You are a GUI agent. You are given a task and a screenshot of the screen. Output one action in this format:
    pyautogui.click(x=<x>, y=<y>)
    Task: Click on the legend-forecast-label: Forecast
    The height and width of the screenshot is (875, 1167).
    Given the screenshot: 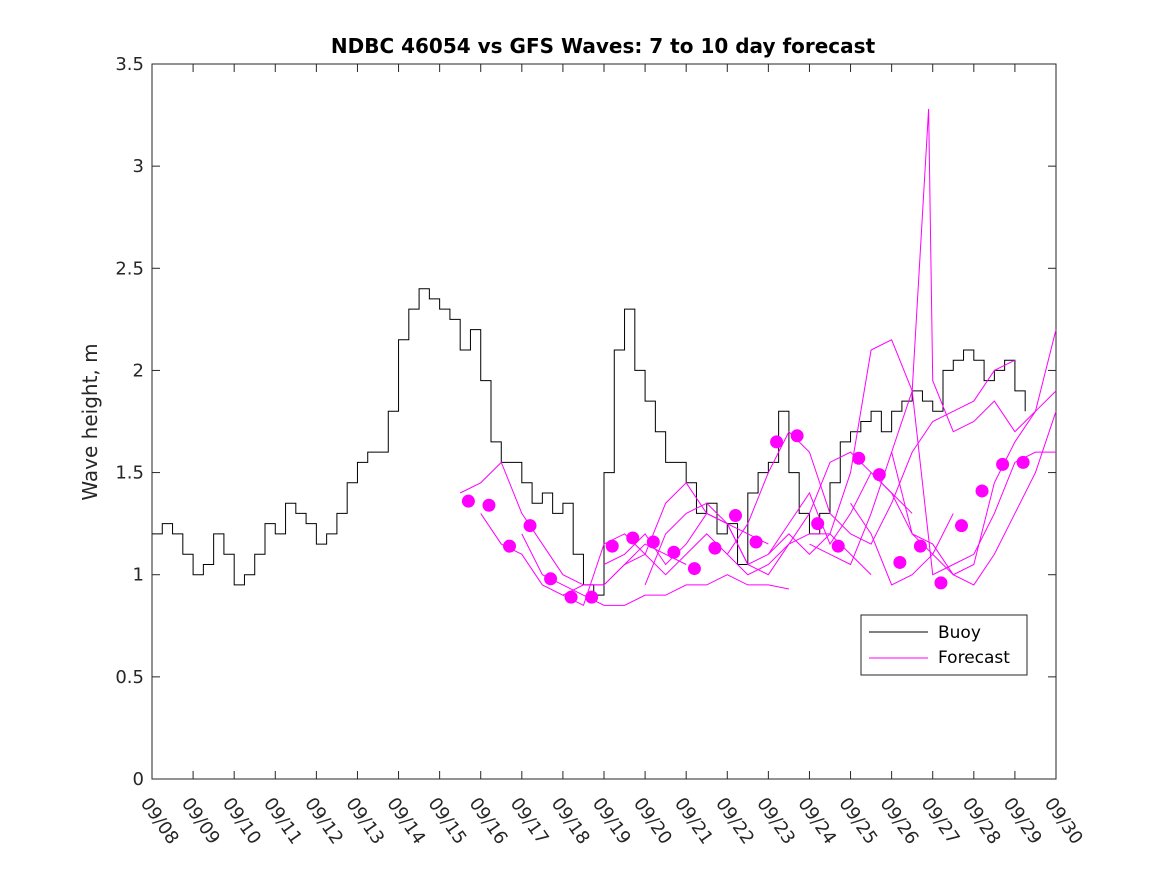 What is the action you would take?
    pyautogui.click(x=974, y=658)
    